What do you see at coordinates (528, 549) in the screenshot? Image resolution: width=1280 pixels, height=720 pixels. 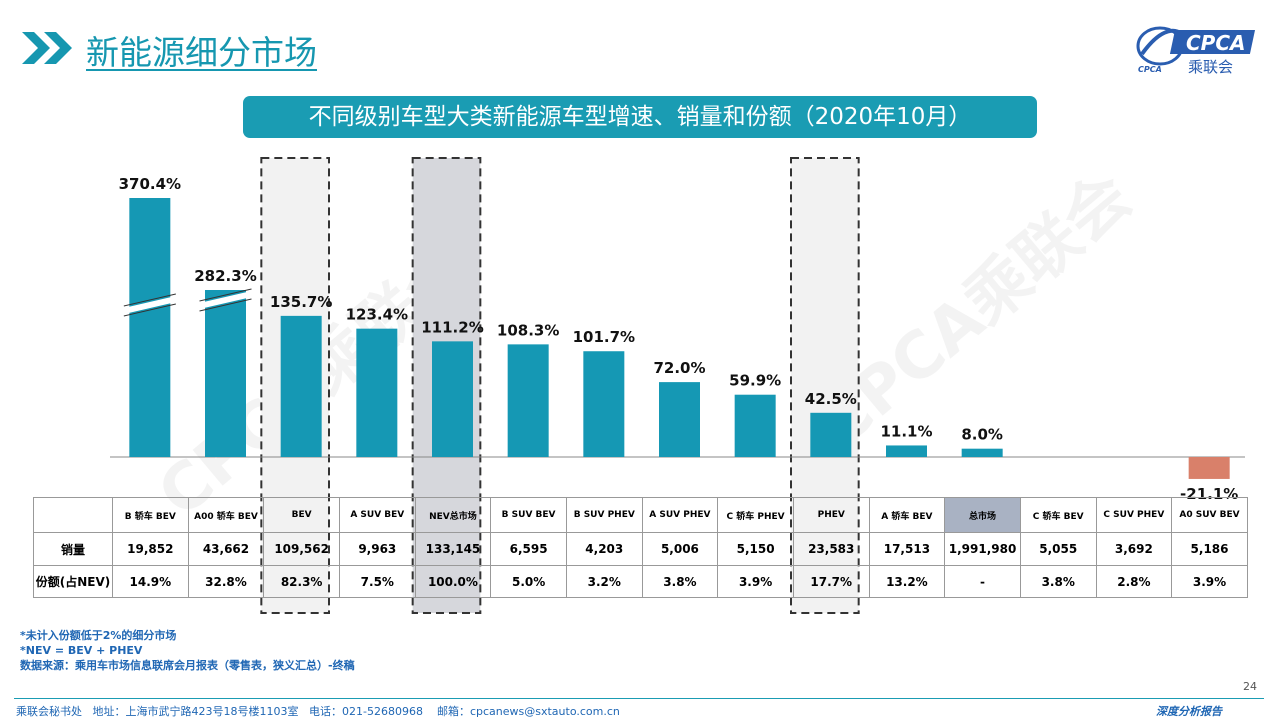 I see `sales-cell: 6,595` at bounding box center [528, 549].